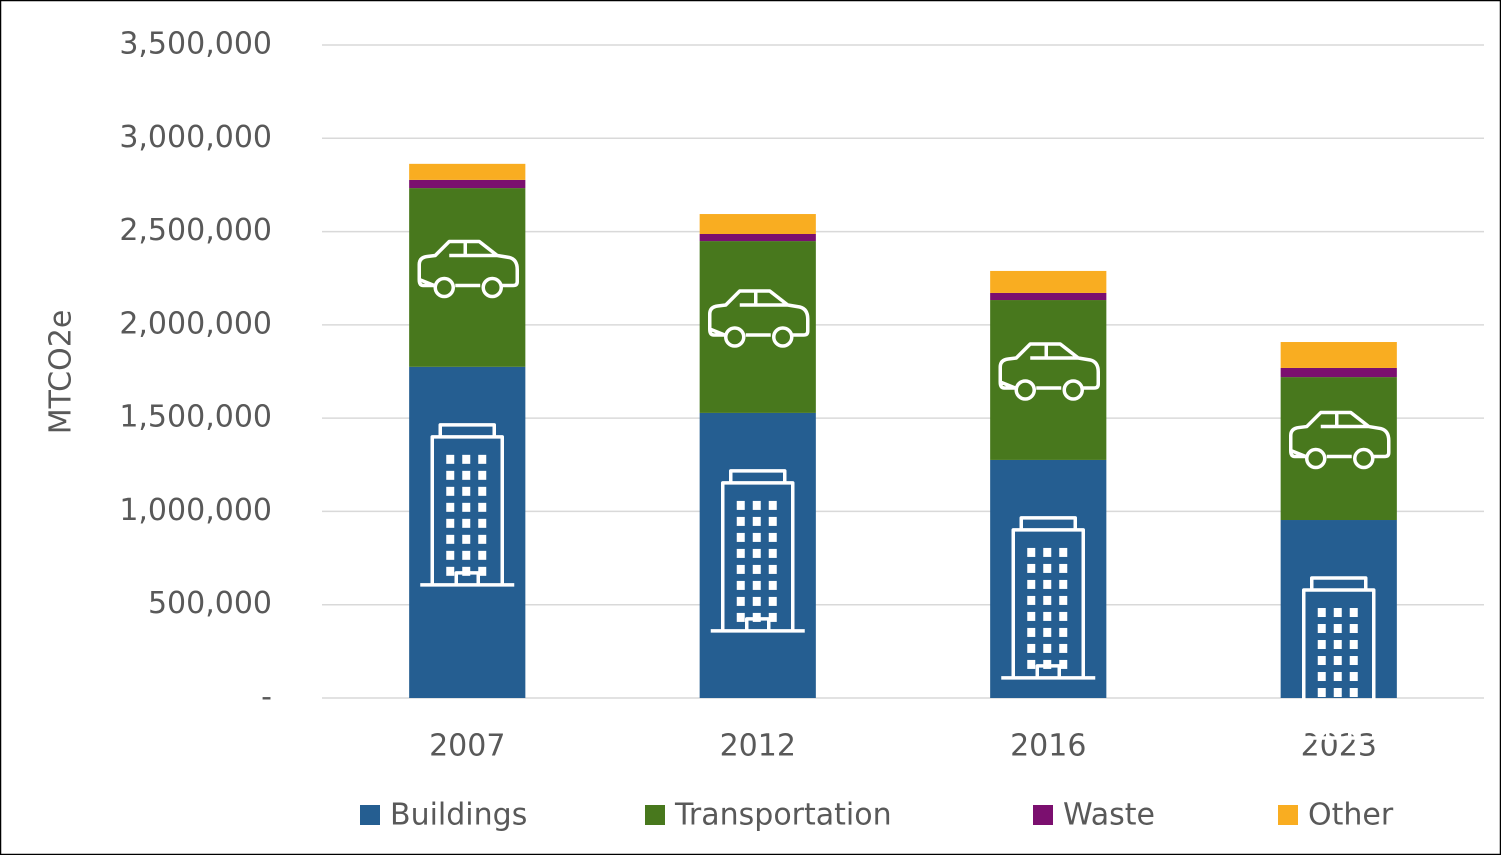 The width and height of the screenshot is (1501, 855). What do you see at coordinates (783, 815) in the screenshot?
I see `legend-label: Transportation` at bounding box center [783, 815].